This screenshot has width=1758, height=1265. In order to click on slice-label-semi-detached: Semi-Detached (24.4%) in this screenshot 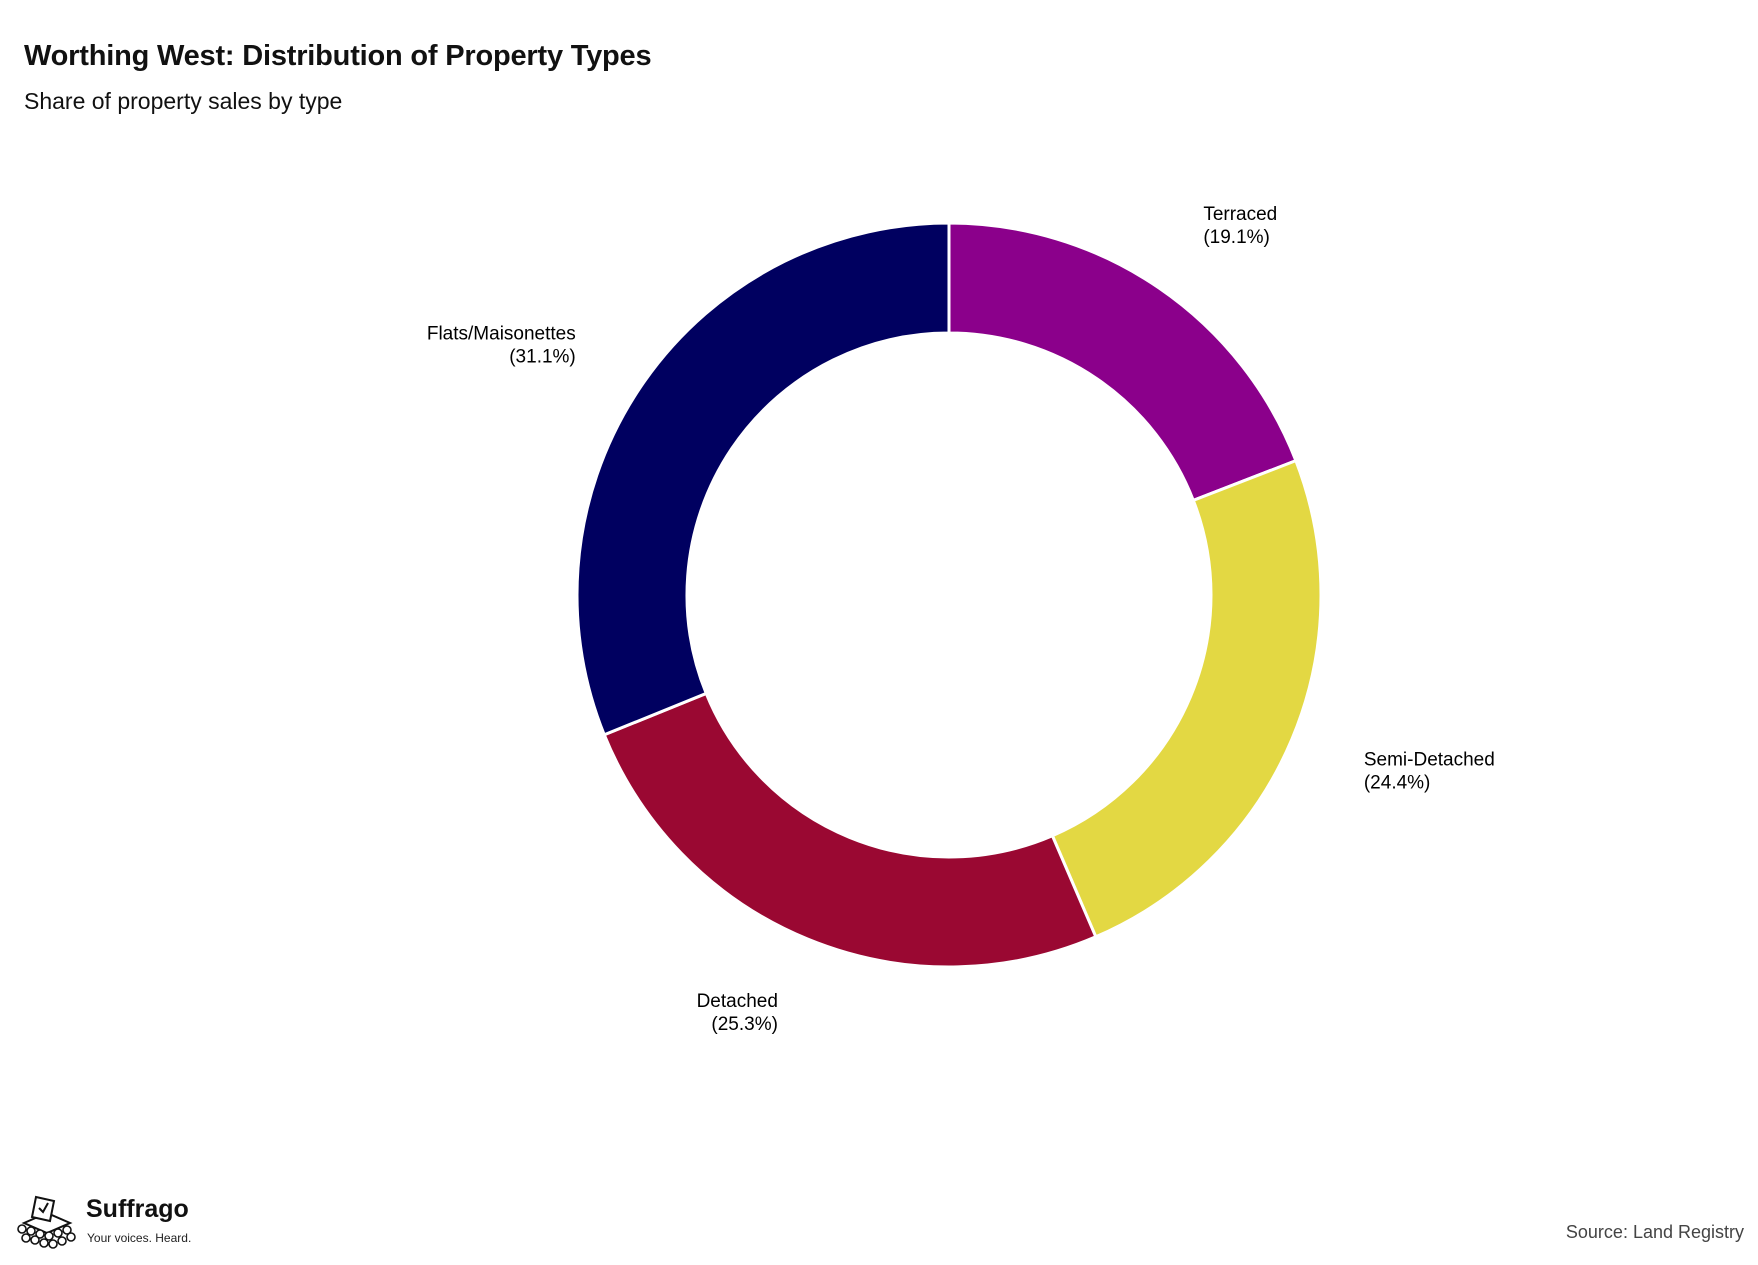, I will do `click(1429, 771)`.